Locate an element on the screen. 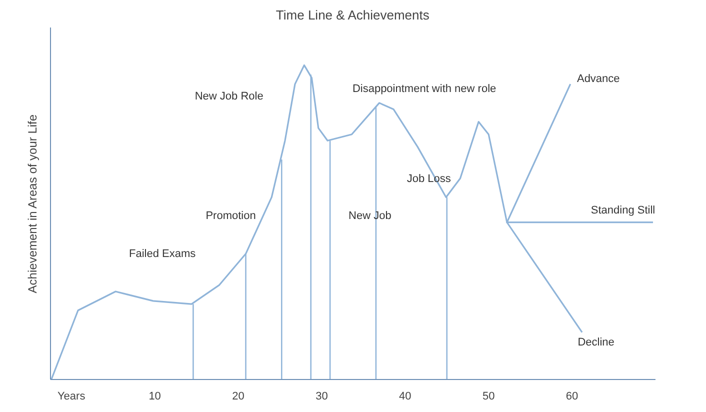  x-tick-label: 40 is located at coordinates (405, 396).